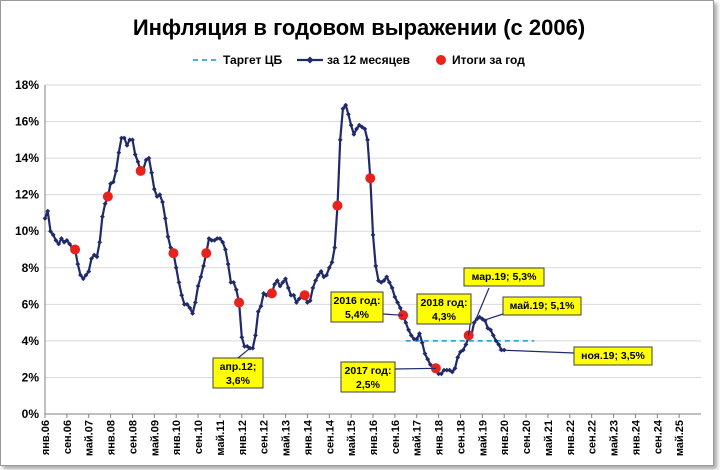  Describe the element at coordinates (31, 304) in the screenshot. I see `y-tick-label: 6%` at that location.